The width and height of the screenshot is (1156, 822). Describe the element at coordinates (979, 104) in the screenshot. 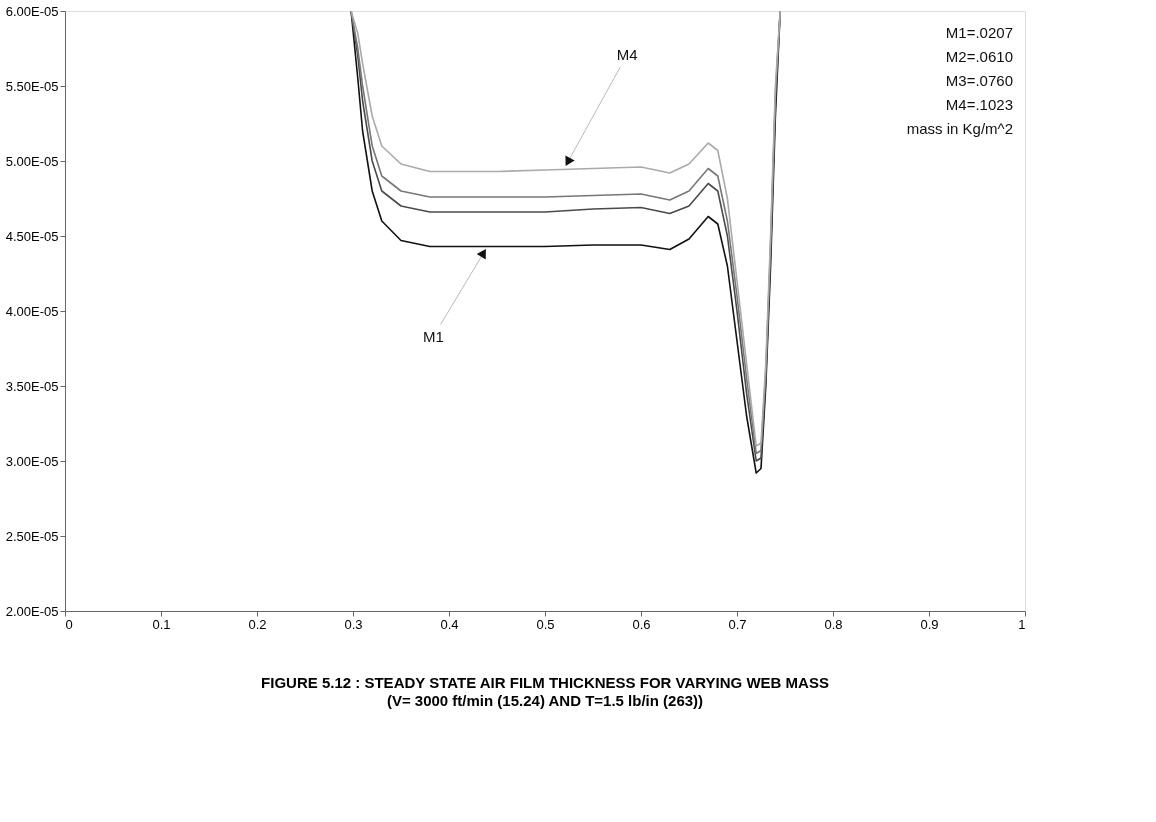

I see `annotation: M4=.1023` at that location.